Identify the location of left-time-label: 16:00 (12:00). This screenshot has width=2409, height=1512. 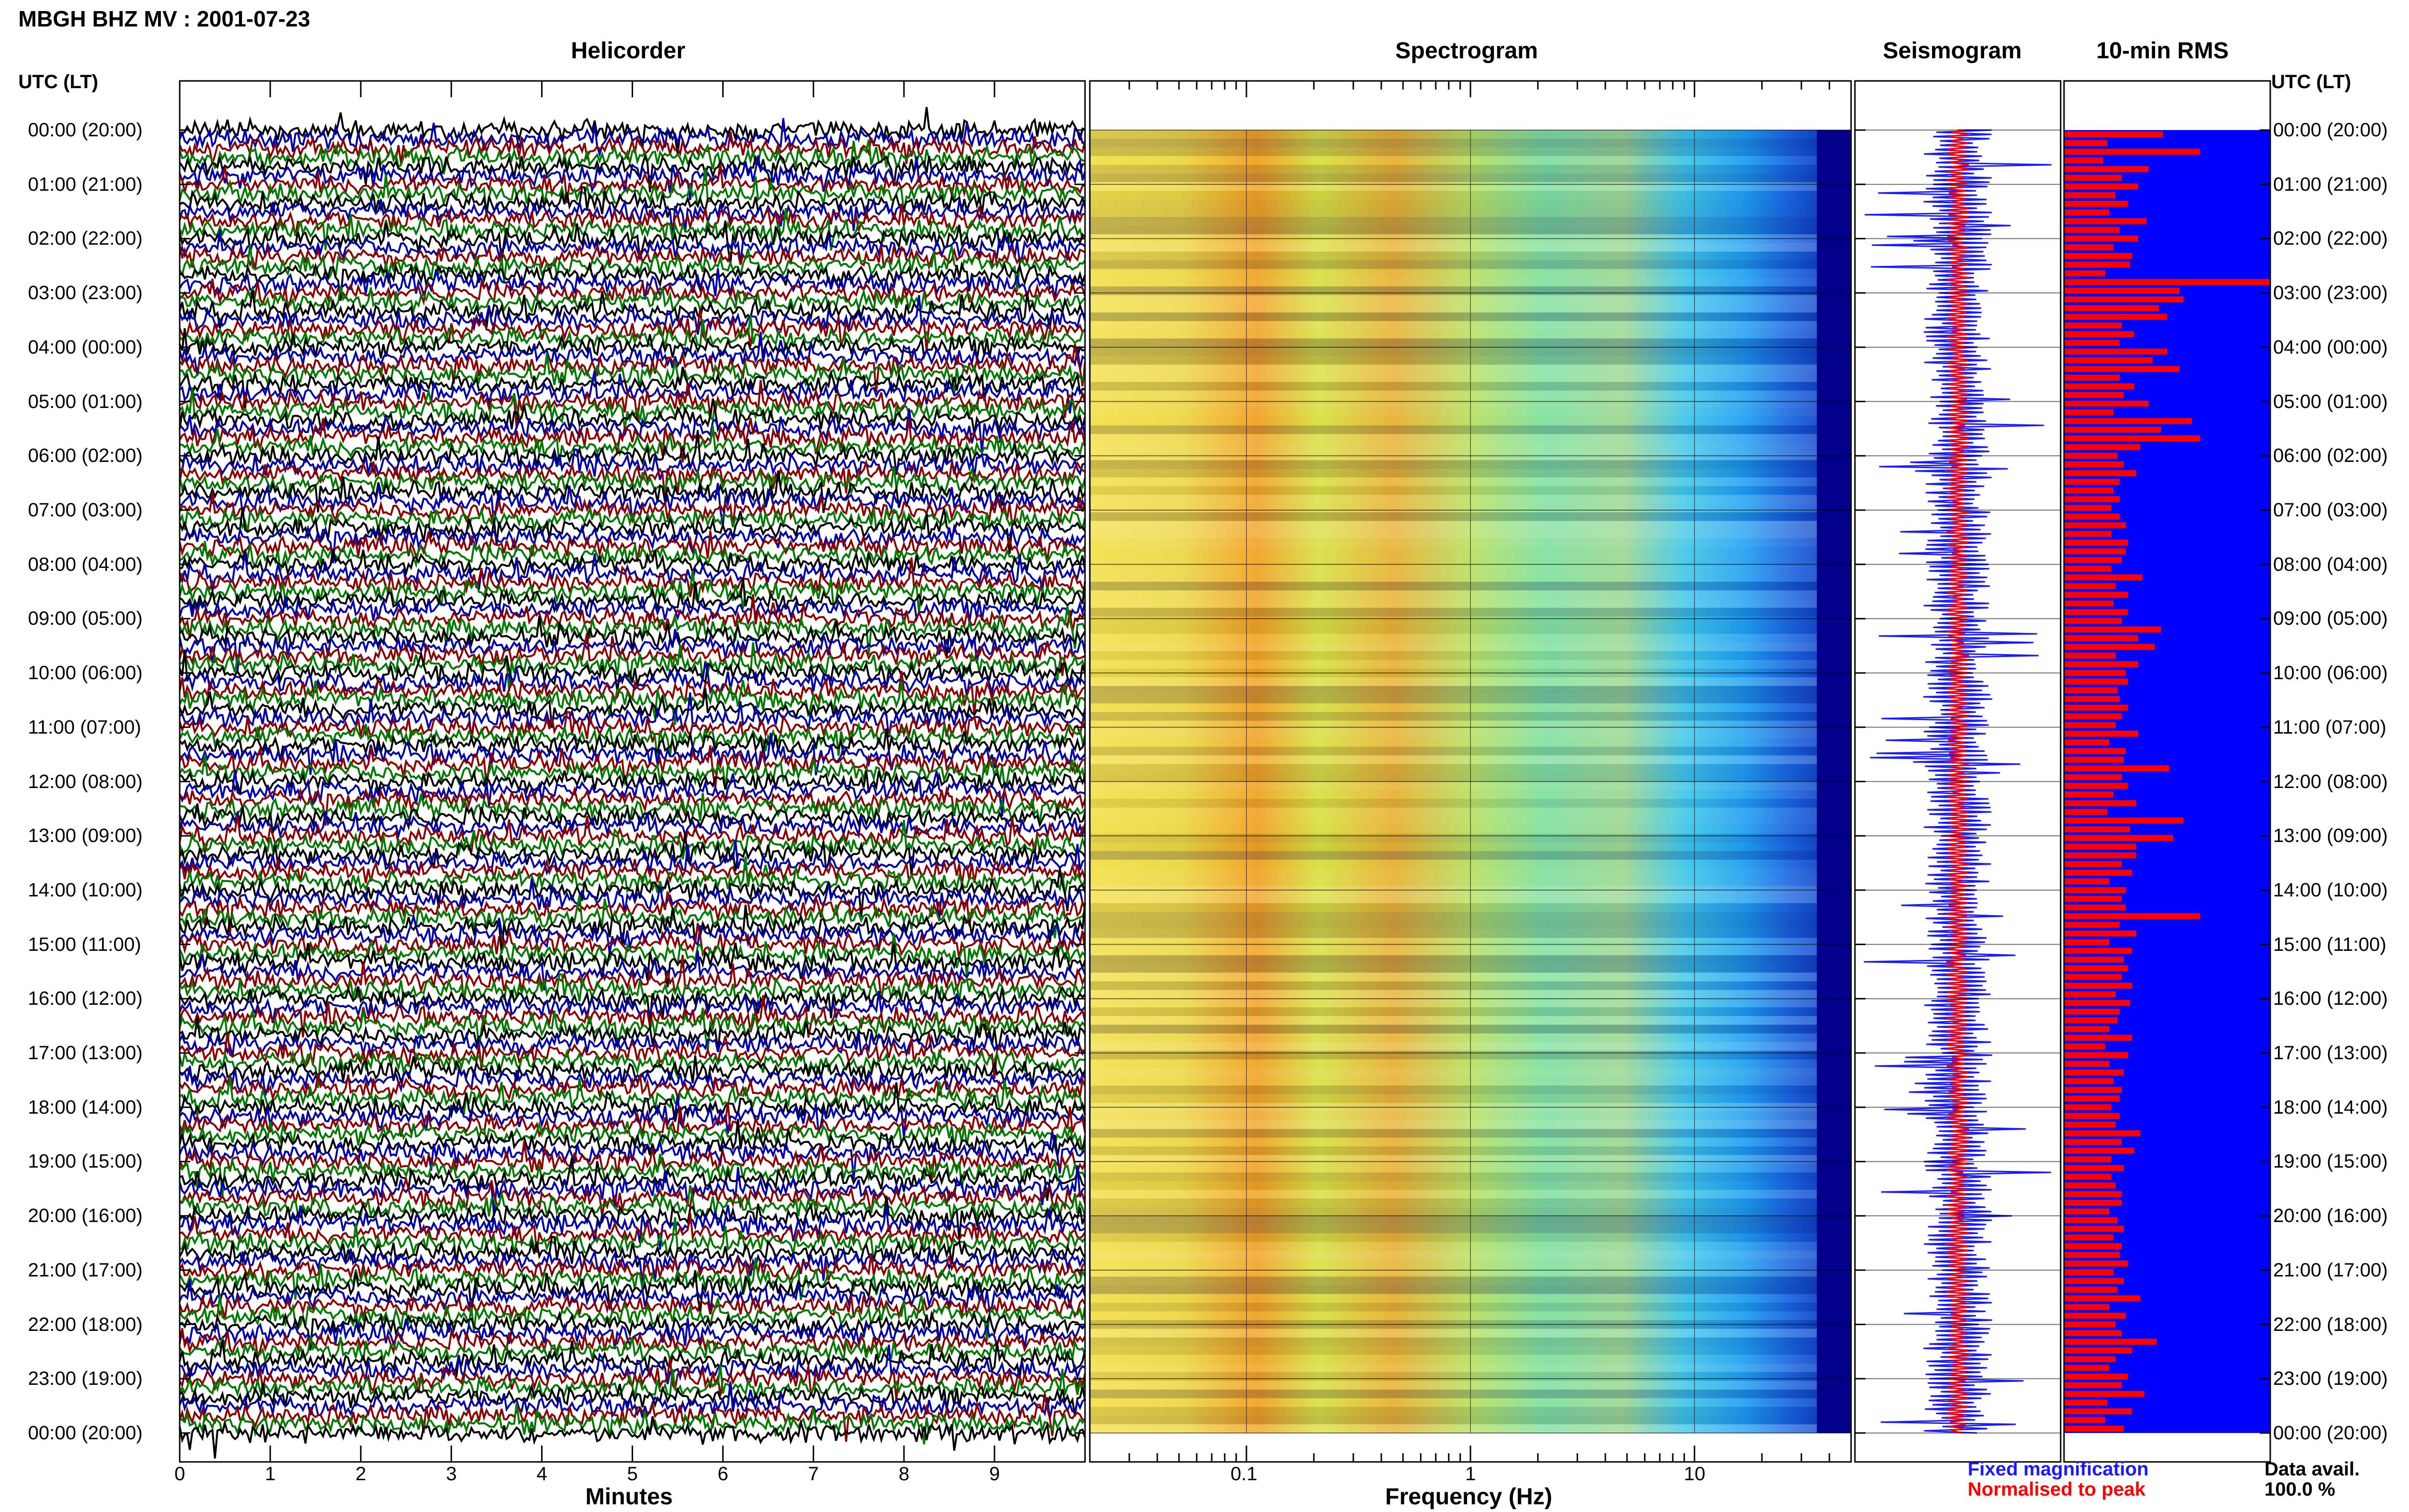
(85, 999).